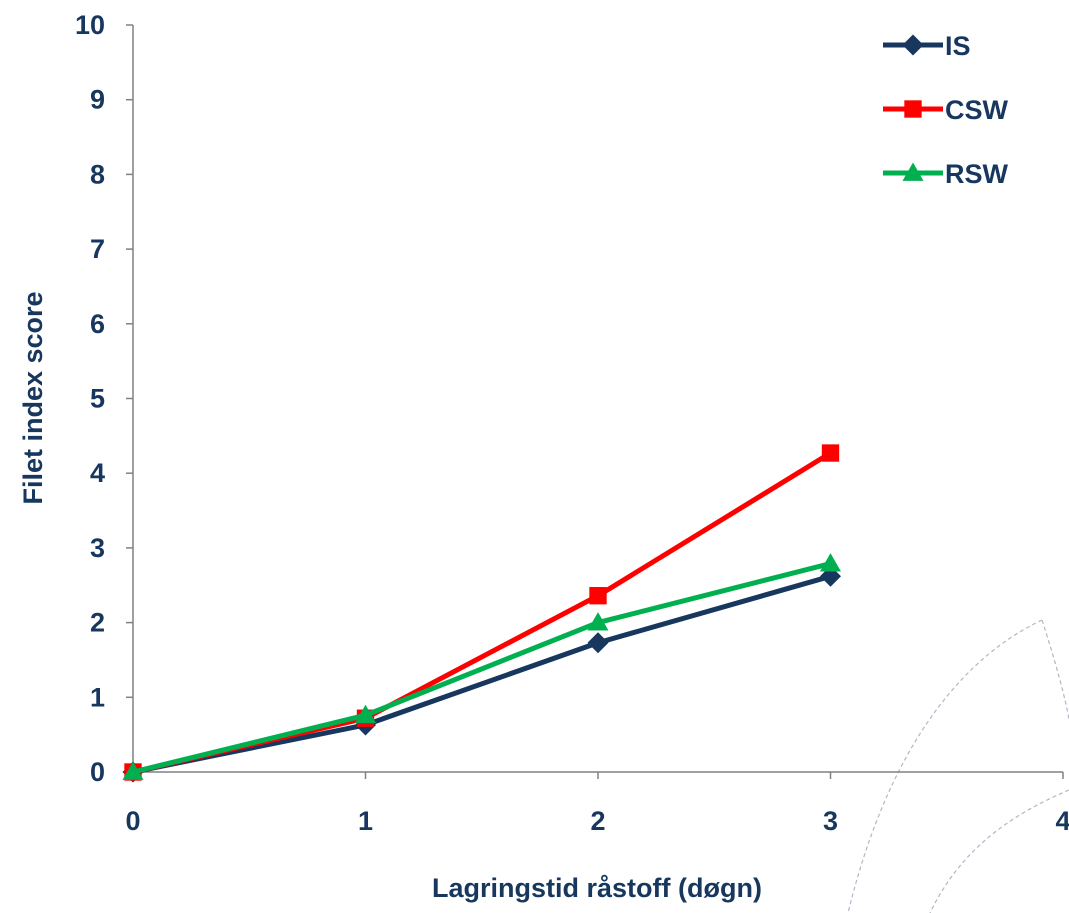 This screenshot has width=1069, height=913. Describe the element at coordinates (977, 110) in the screenshot. I see `legend-label: CSW` at that location.